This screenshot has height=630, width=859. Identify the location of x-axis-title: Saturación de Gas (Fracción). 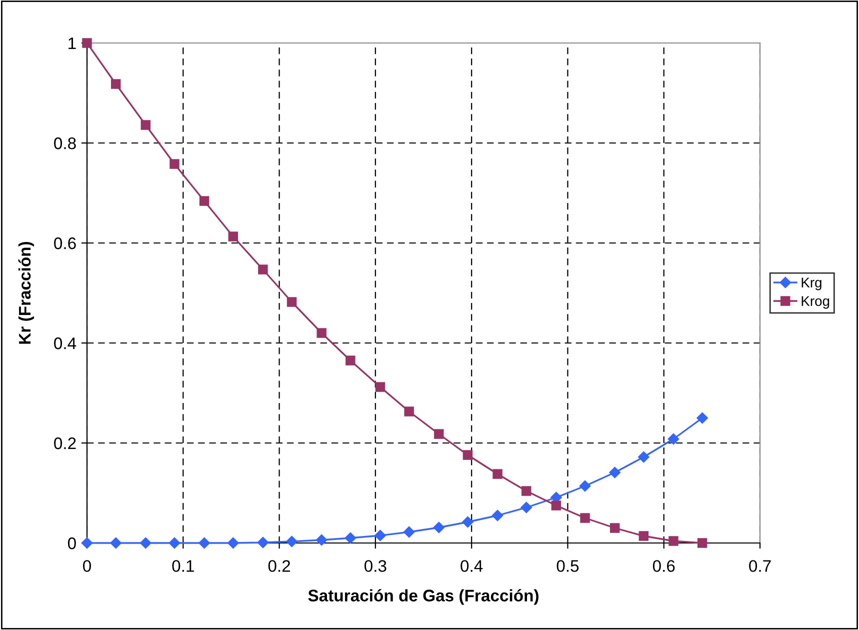
(423, 597).